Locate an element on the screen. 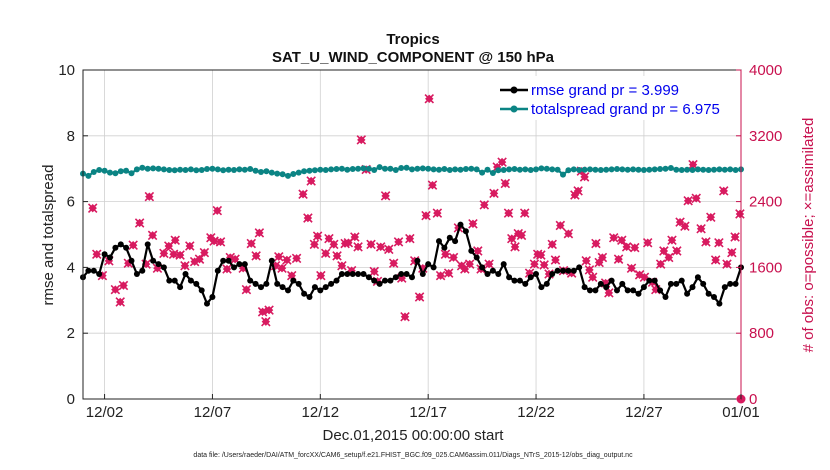 The width and height of the screenshot is (830, 470). y-right-tick-label-1: 800 is located at coordinates (761, 333).